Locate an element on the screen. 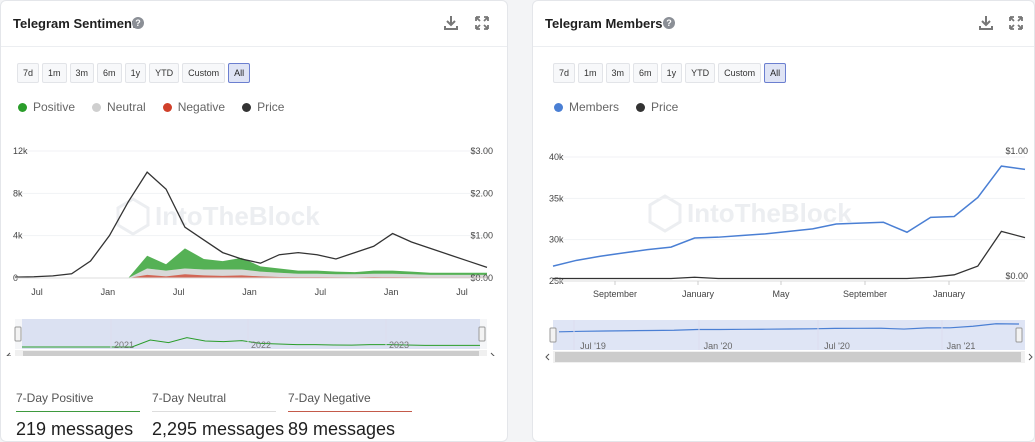 Image resolution: width=1035 pixels, height=442 pixels. navigator-tick-label: 2021 is located at coordinates (124, 345).